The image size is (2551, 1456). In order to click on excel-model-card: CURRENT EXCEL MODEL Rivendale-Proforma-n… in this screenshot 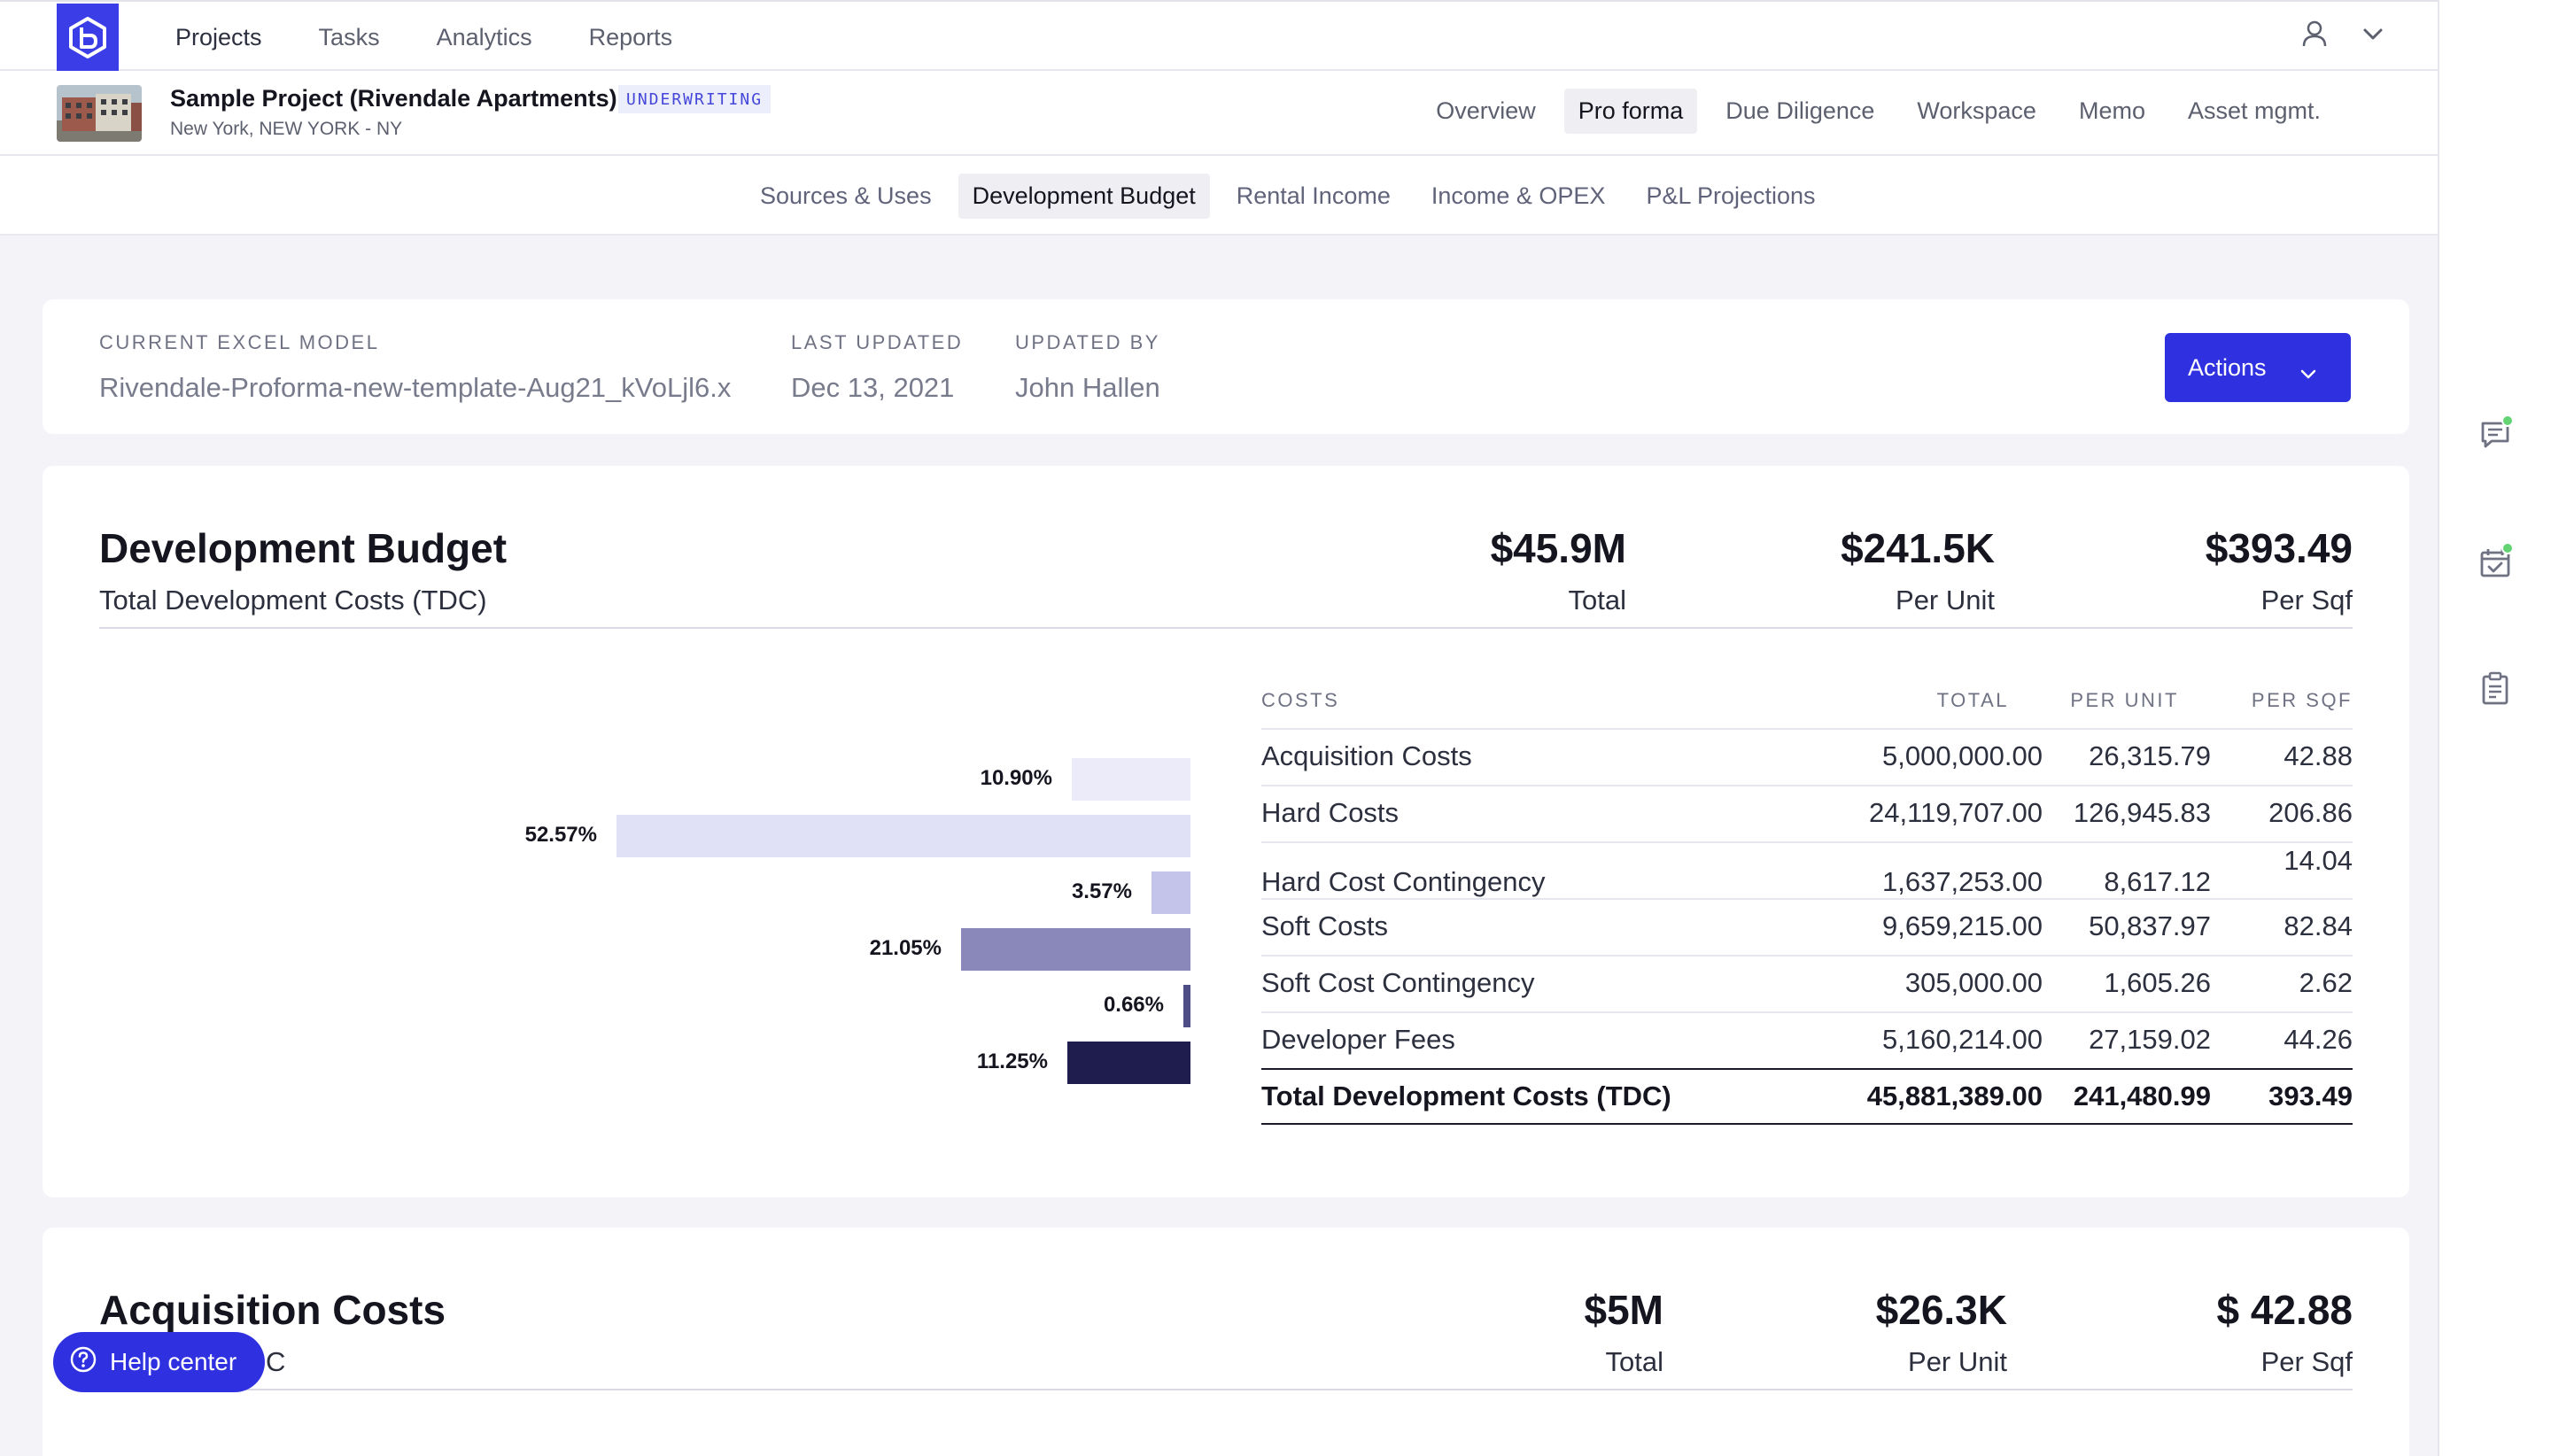, I will do `click(1226, 367)`.